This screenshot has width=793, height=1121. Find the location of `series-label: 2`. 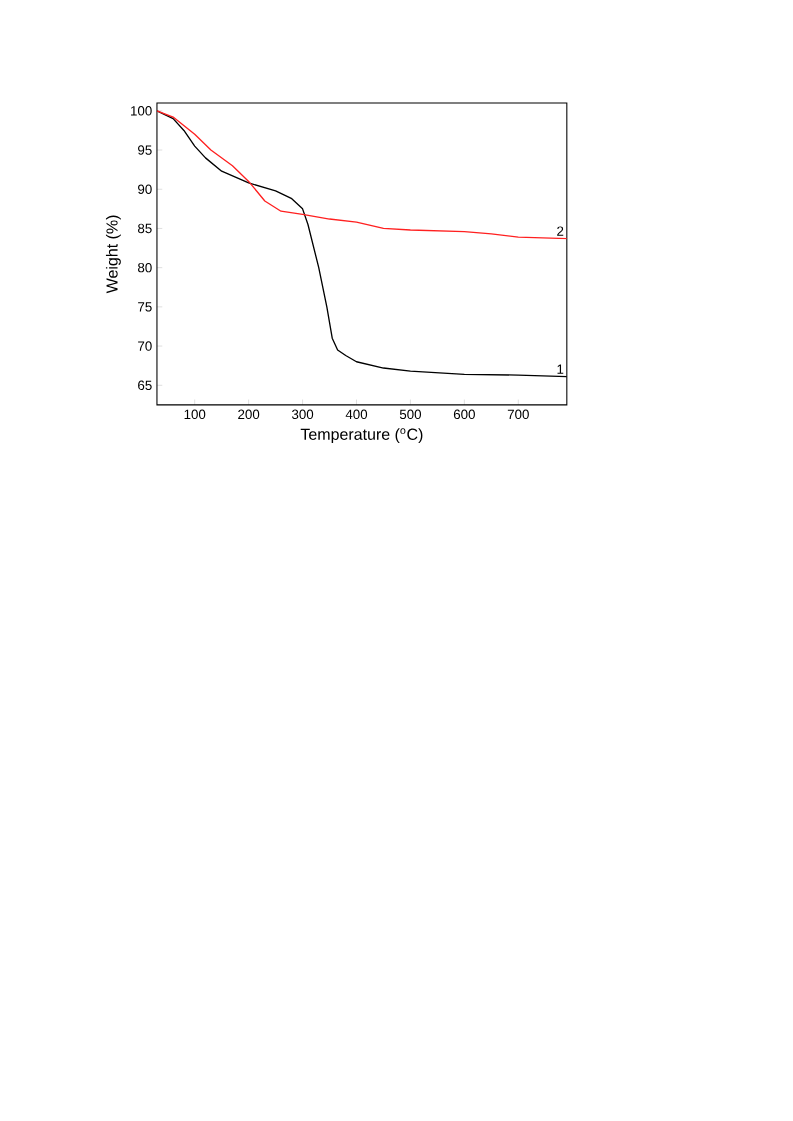

series-label: 2 is located at coordinates (560, 231).